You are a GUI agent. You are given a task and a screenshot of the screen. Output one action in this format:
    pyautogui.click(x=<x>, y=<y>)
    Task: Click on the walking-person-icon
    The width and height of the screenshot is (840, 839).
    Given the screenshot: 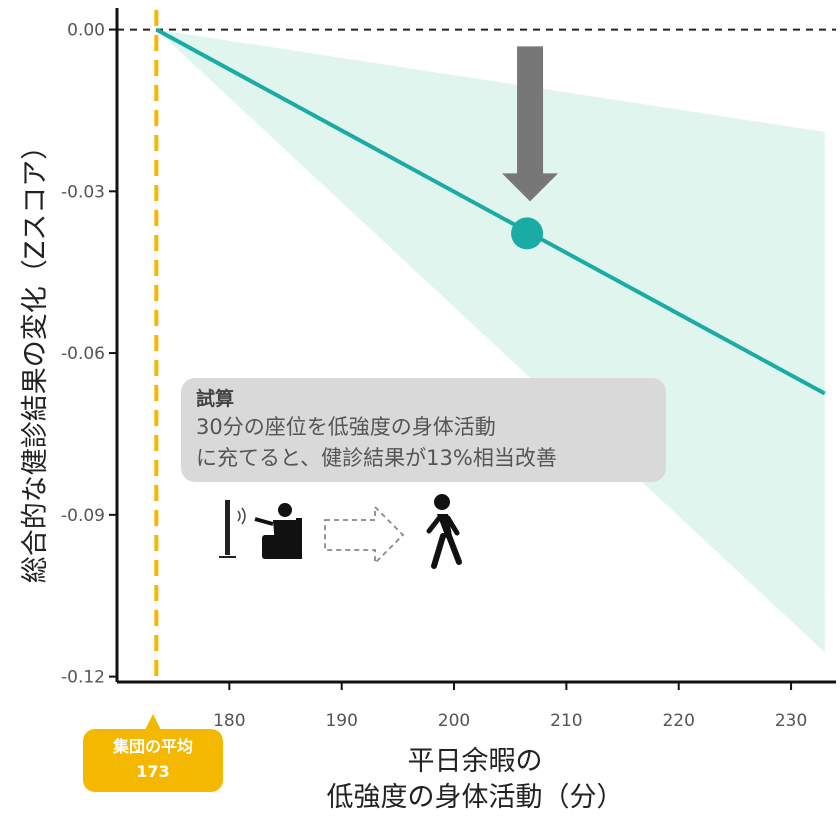 What is the action you would take?
    pyautogui.click(x=444, y=531)
    